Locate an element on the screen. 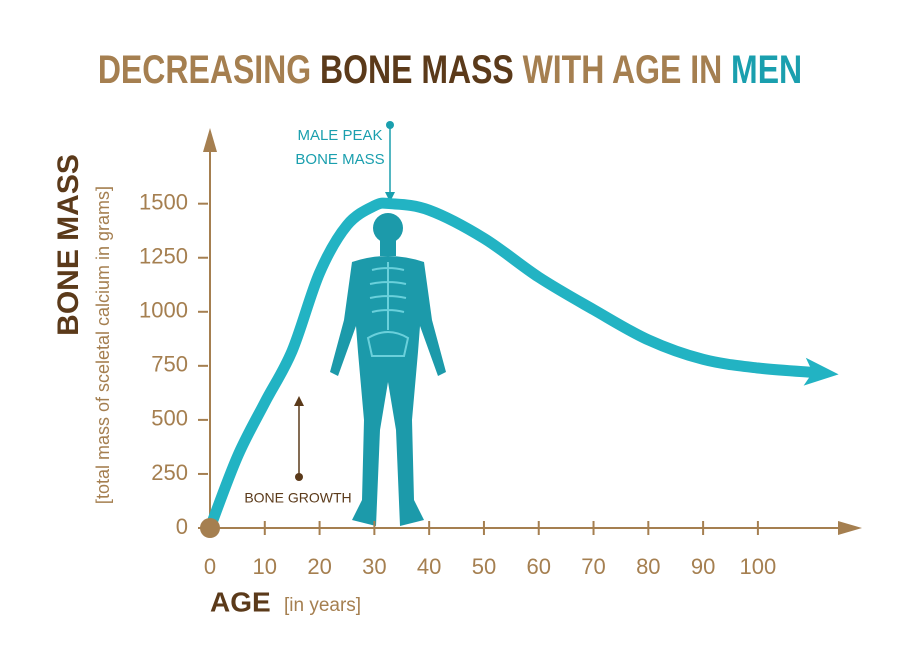  chart-title: DECREASING BONE MASS WITH AGE IN MEN is located at coordinates (450, 68).